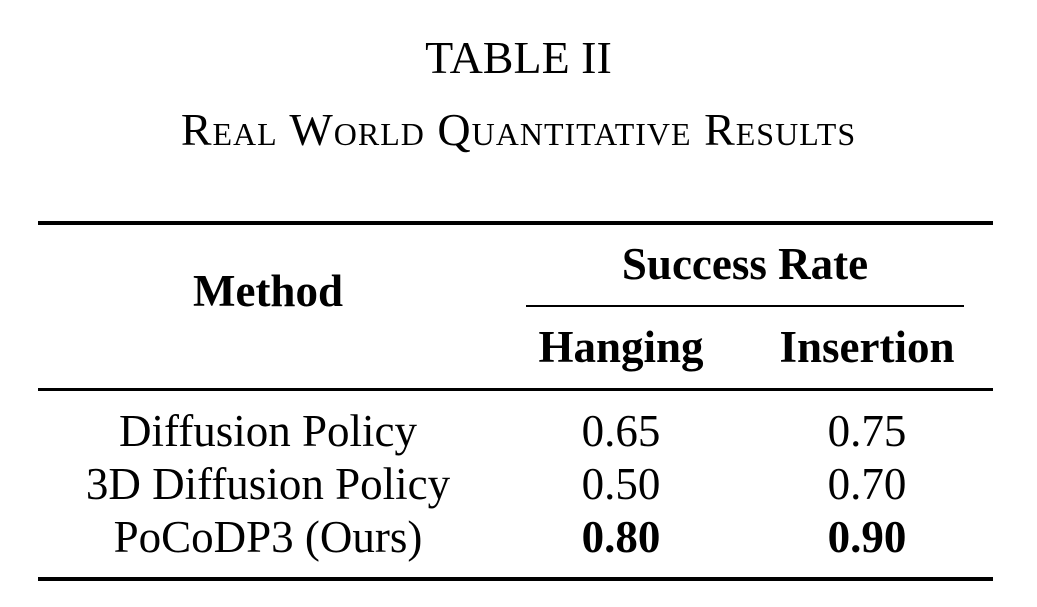 Image resolution: width=1037 pixels, height=607 pixels. Describe the element at coordinates (268, 291) in the screenshot. I see `header-method: Method` at that location.